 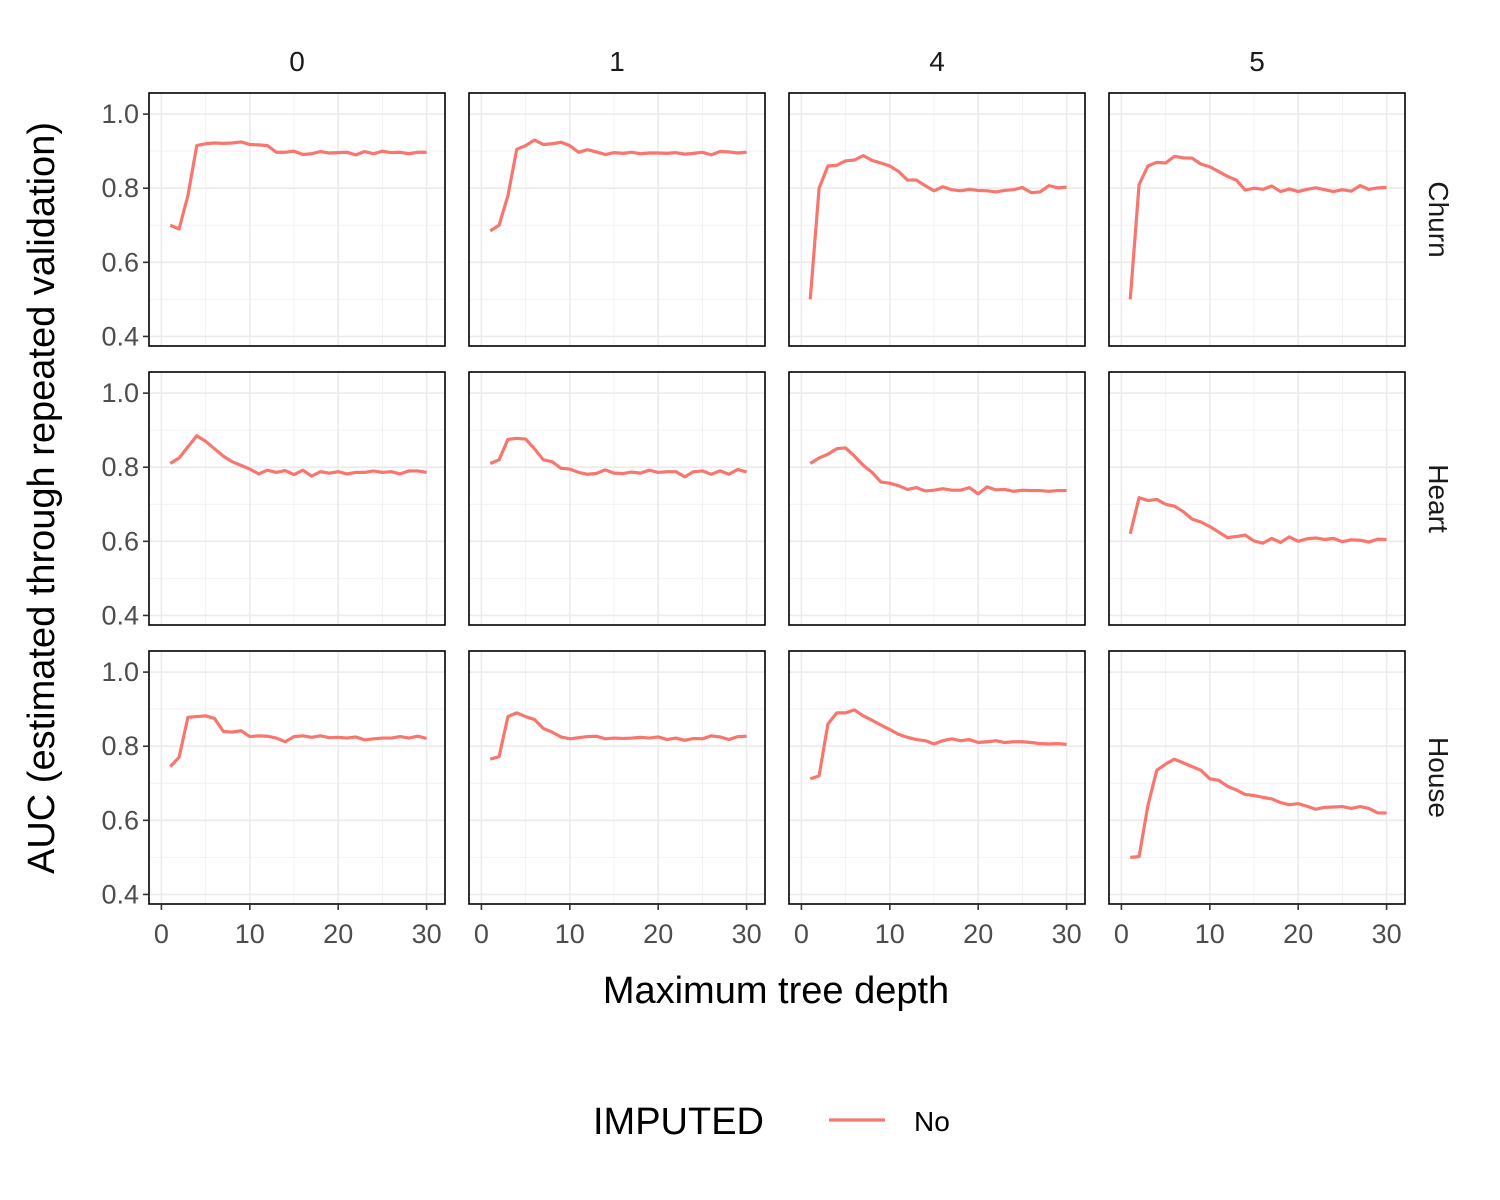 What do you see at coordinates (1257, 61) in the screenshot?
I see `strip-label-col-5: 5` at bounding box center [1257, 61].